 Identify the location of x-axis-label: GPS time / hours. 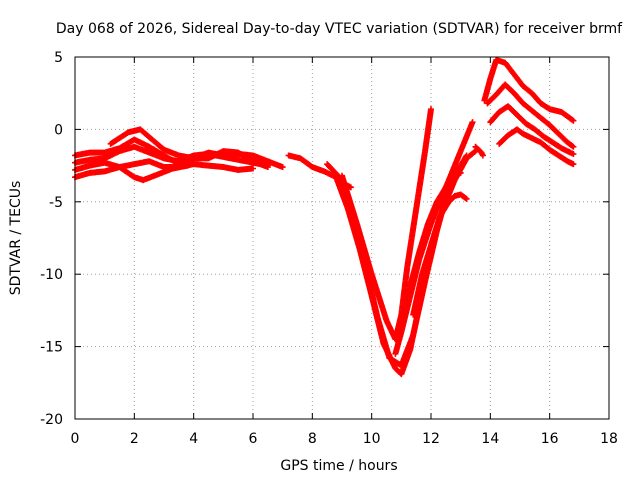
(338, 466).